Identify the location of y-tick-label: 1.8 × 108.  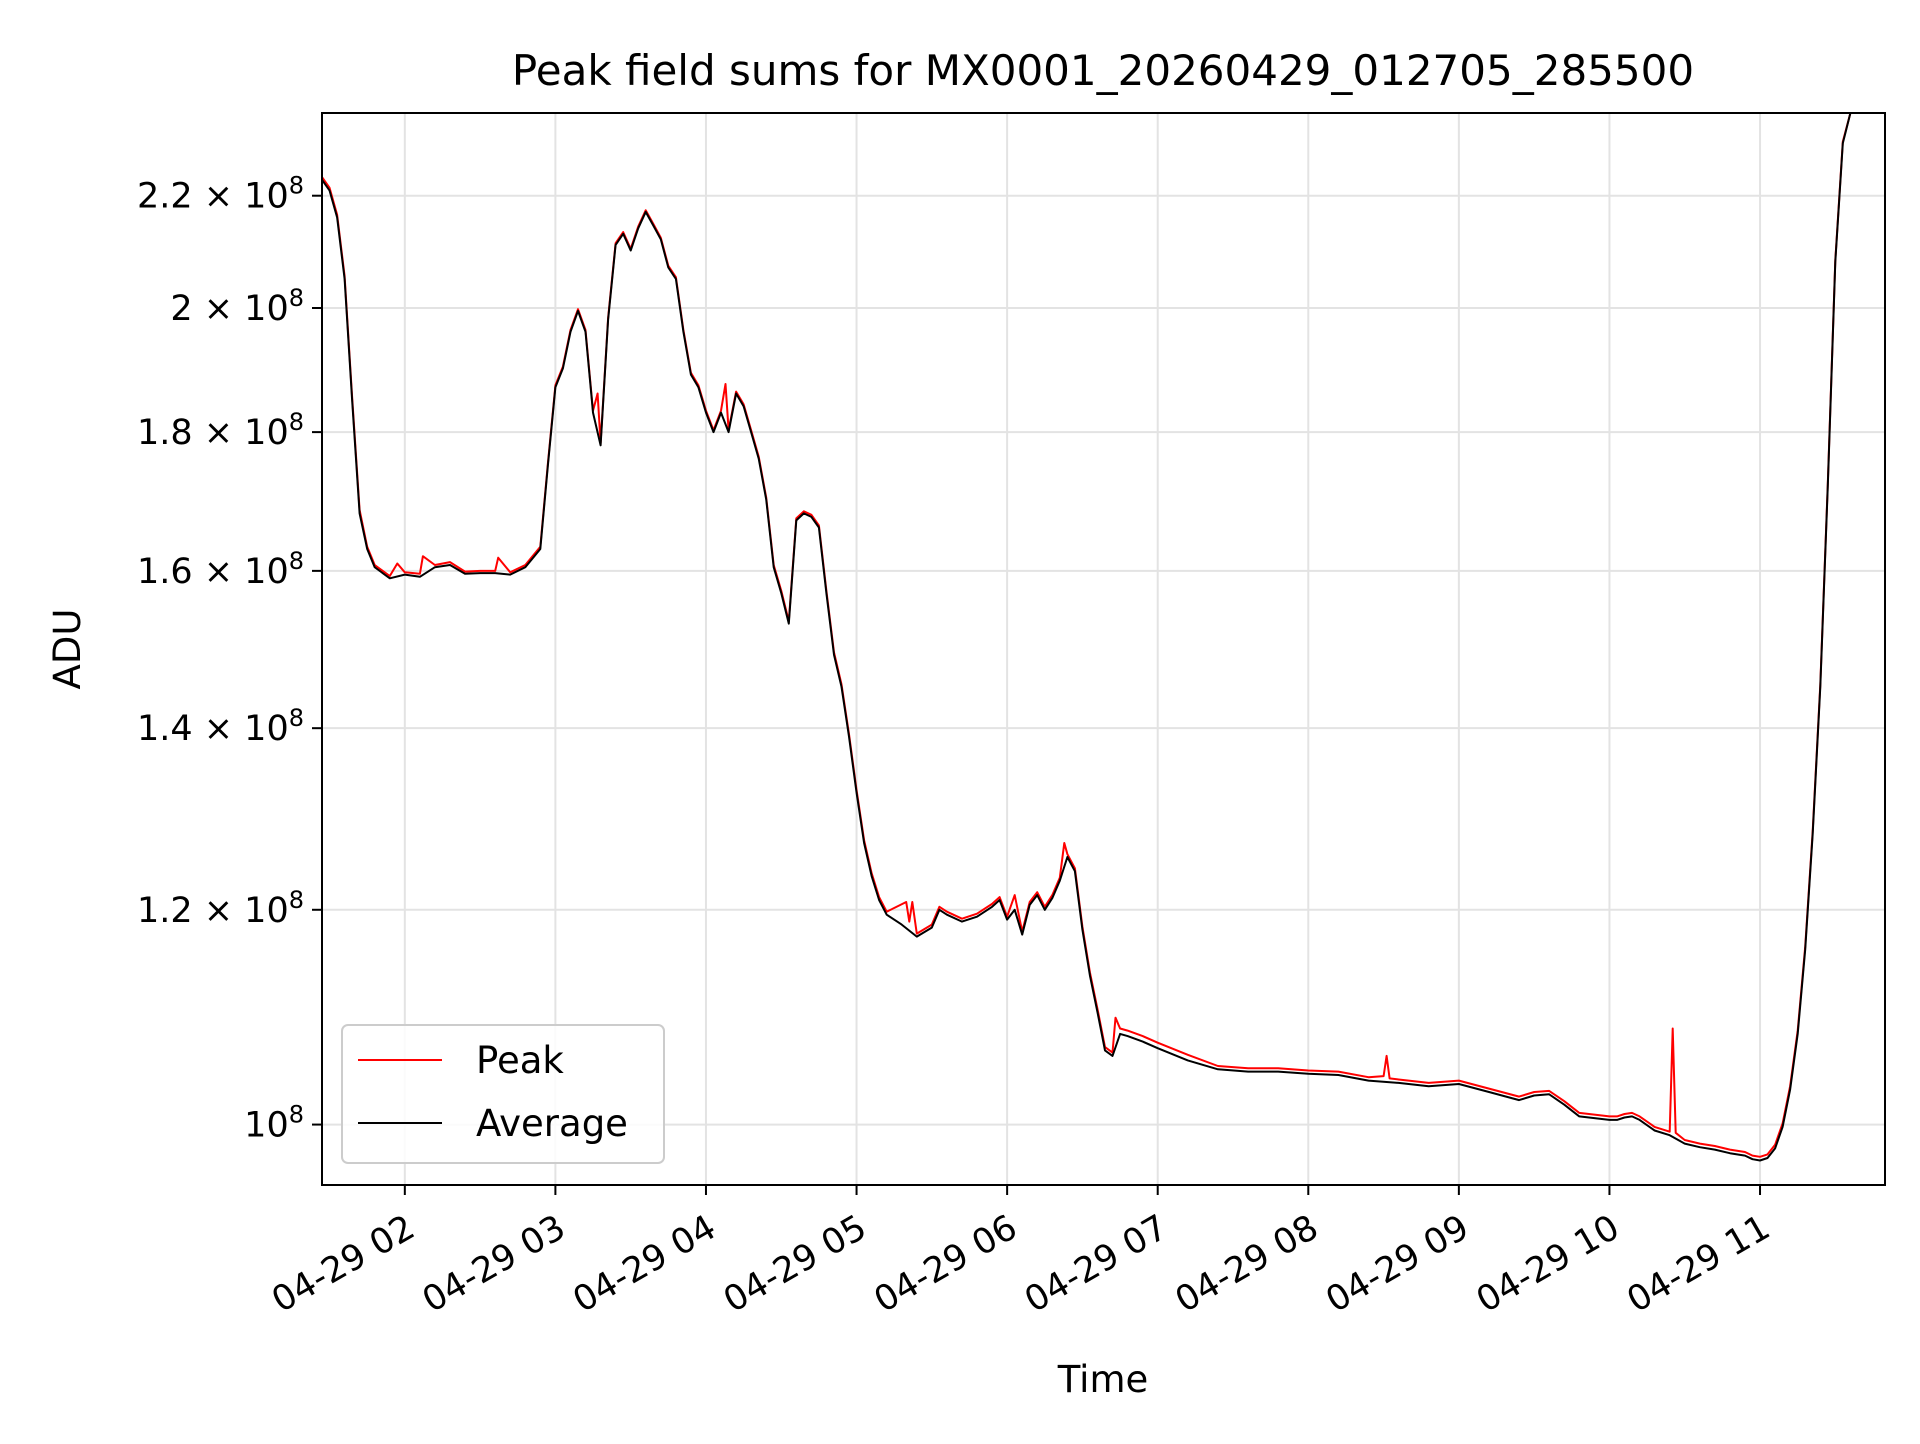
(220, 430).